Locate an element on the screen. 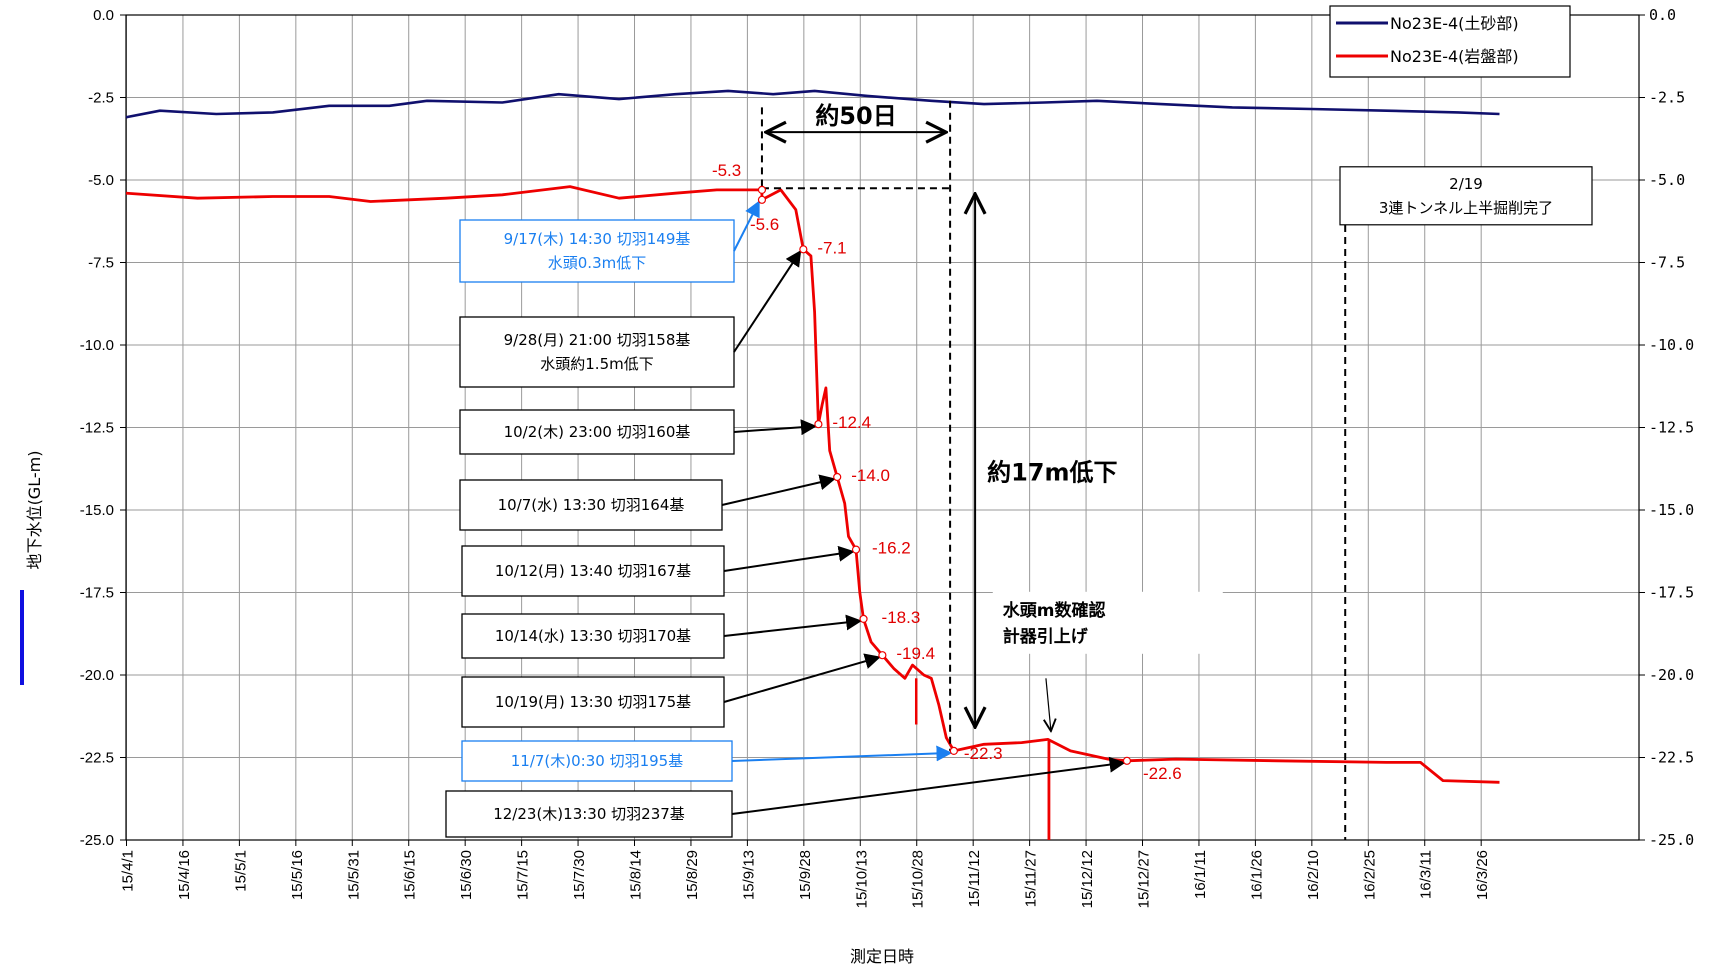  legend-label: No23E-4(土砂部) is located at coordinates (1454, 23).